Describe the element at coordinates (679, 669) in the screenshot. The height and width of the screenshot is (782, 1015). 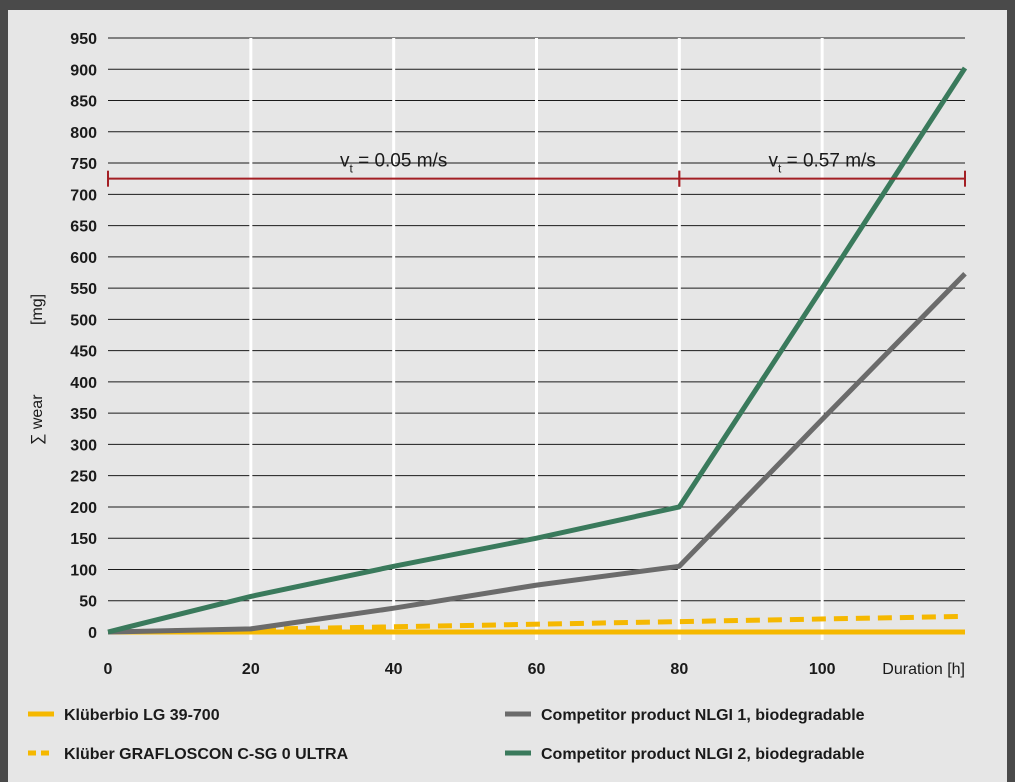
I see `x-tick-label: 80` at that location.